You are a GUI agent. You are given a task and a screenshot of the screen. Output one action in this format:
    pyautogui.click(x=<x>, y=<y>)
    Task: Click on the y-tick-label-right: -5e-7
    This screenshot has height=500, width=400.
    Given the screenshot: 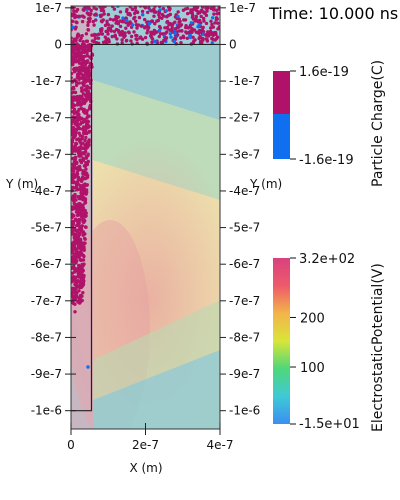 What is the action you would take?
    pyautogui.click(x=244, y=228)
    